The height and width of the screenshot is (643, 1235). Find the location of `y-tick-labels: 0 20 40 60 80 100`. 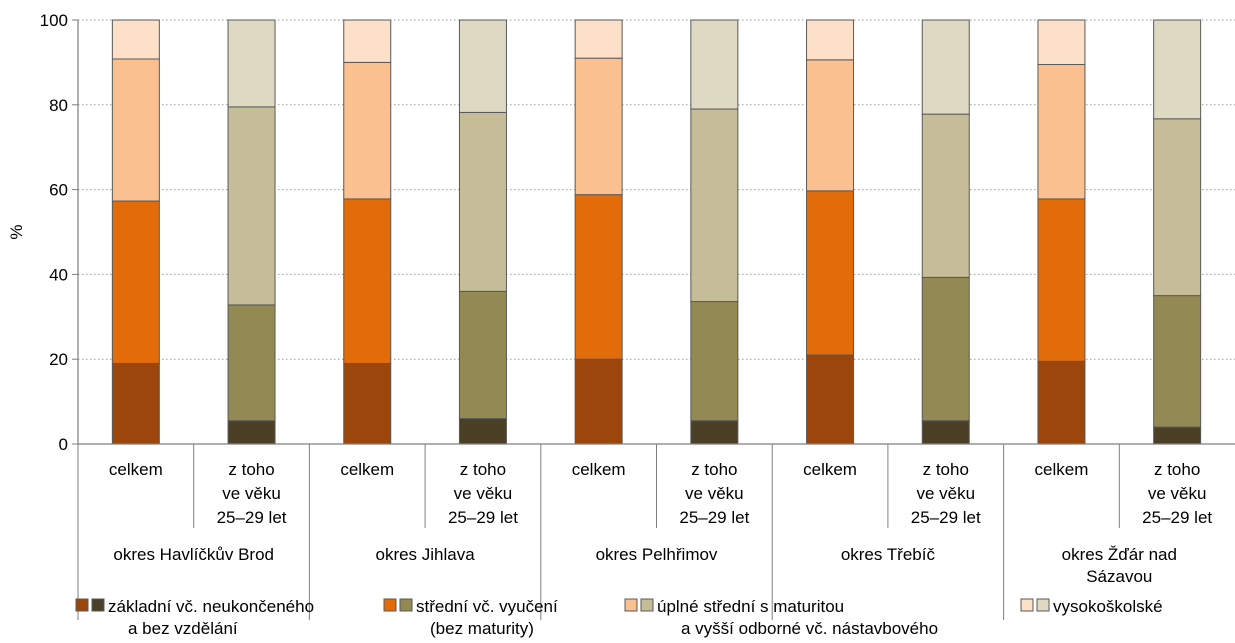

y-tick-labels: 0 20 40 60 80 100 is located at coordinates (54, 232).